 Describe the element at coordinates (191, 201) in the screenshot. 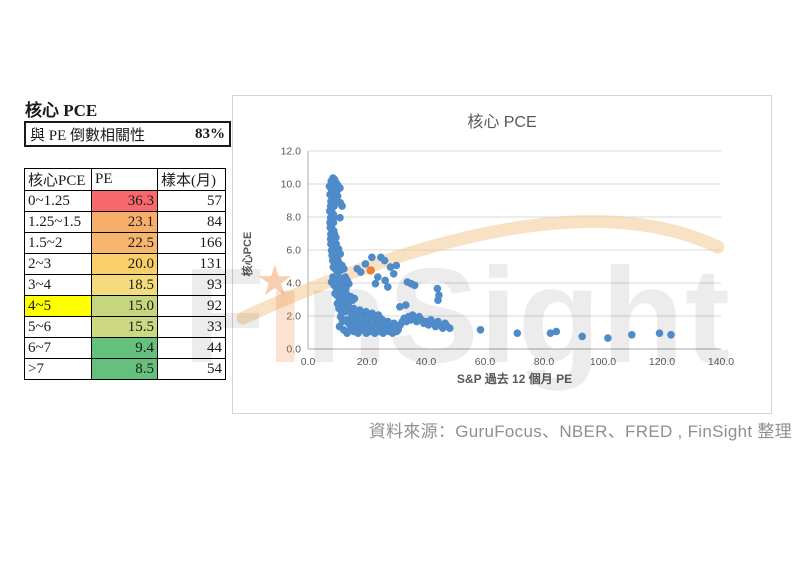

I see `samples-cell: 57` at that location.